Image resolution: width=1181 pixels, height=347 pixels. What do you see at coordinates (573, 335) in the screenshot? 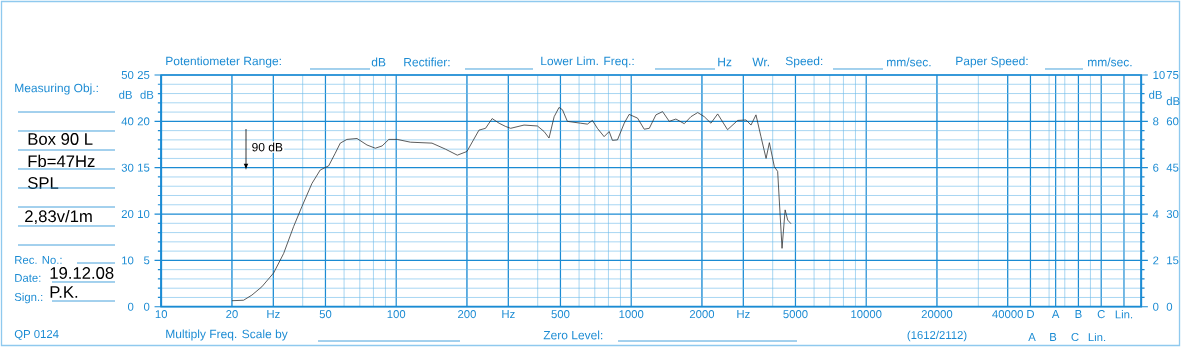
I see `text: Zero Level:` at bounding box center [573, 335].